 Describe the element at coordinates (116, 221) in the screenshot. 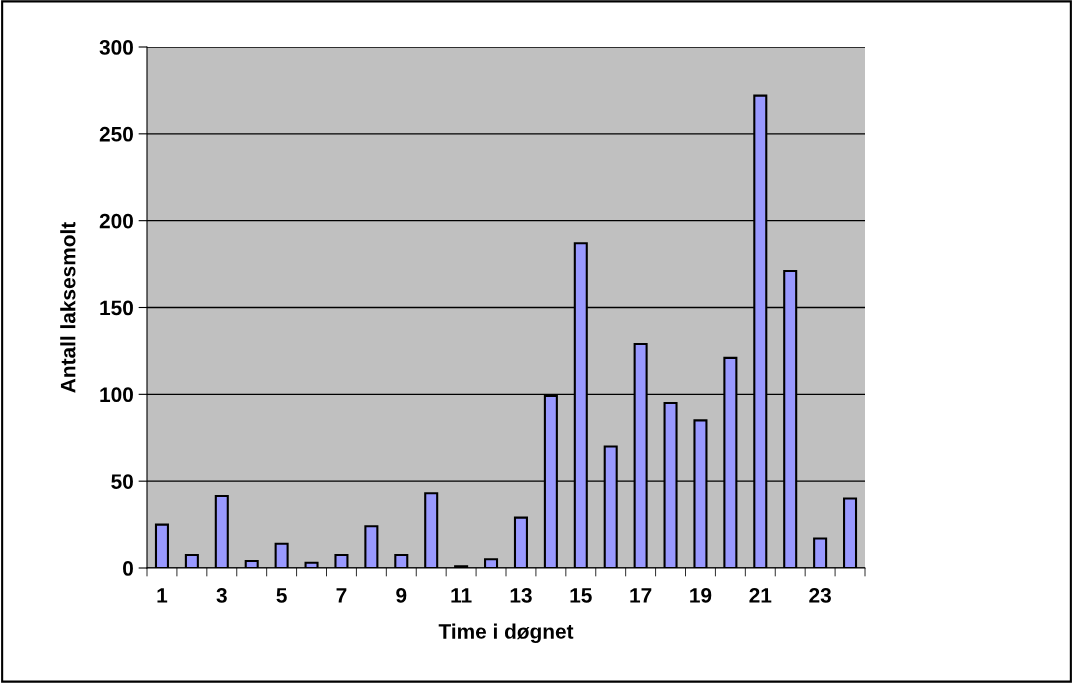

I see `y-tick-label: 200` at that location.